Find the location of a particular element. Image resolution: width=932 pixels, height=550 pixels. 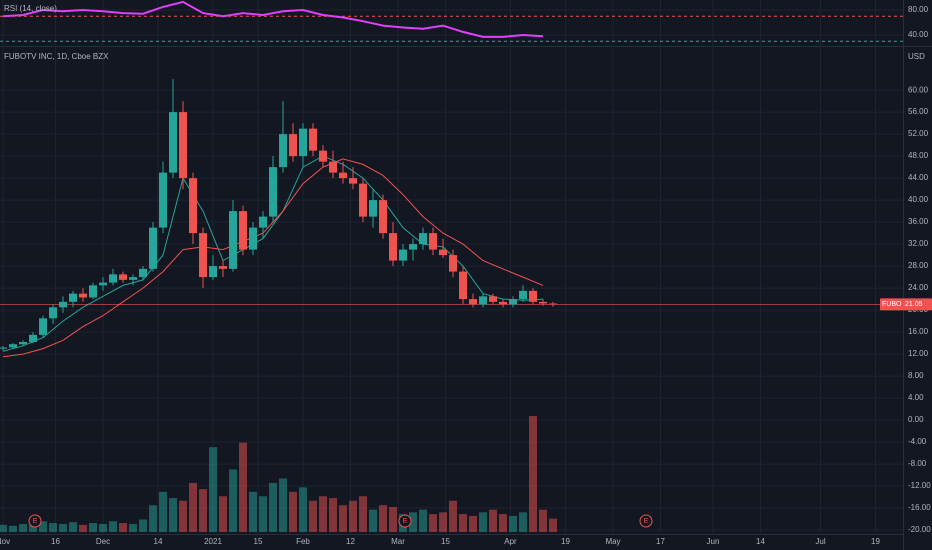

y-tick-label: -20.00 is located at coordinates (919, 529).